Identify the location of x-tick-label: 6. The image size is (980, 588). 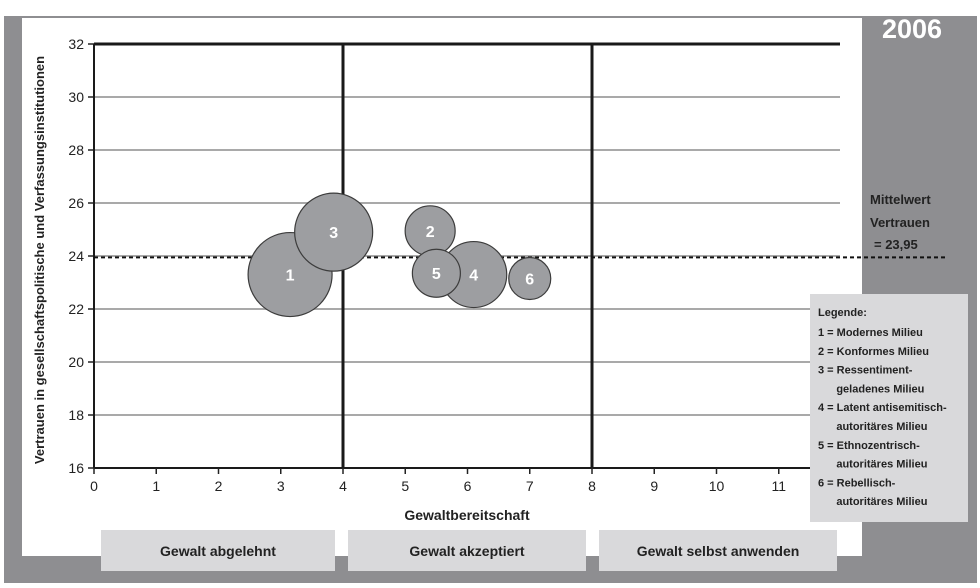
(468, 486).